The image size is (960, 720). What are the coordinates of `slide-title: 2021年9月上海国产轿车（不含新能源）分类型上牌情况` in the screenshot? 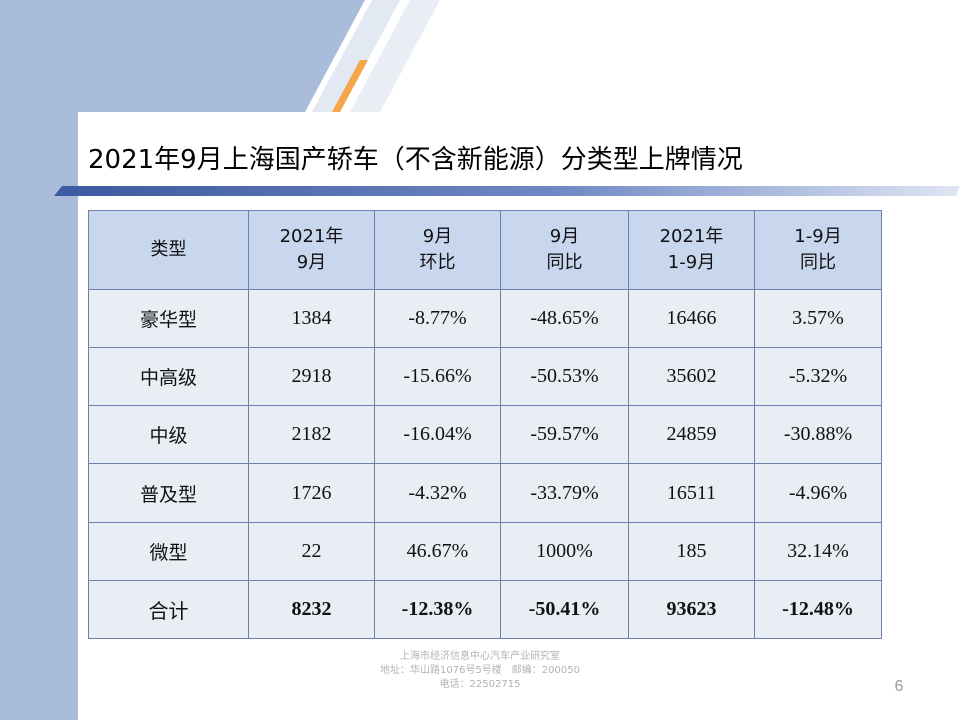 It's located at (415, 160).